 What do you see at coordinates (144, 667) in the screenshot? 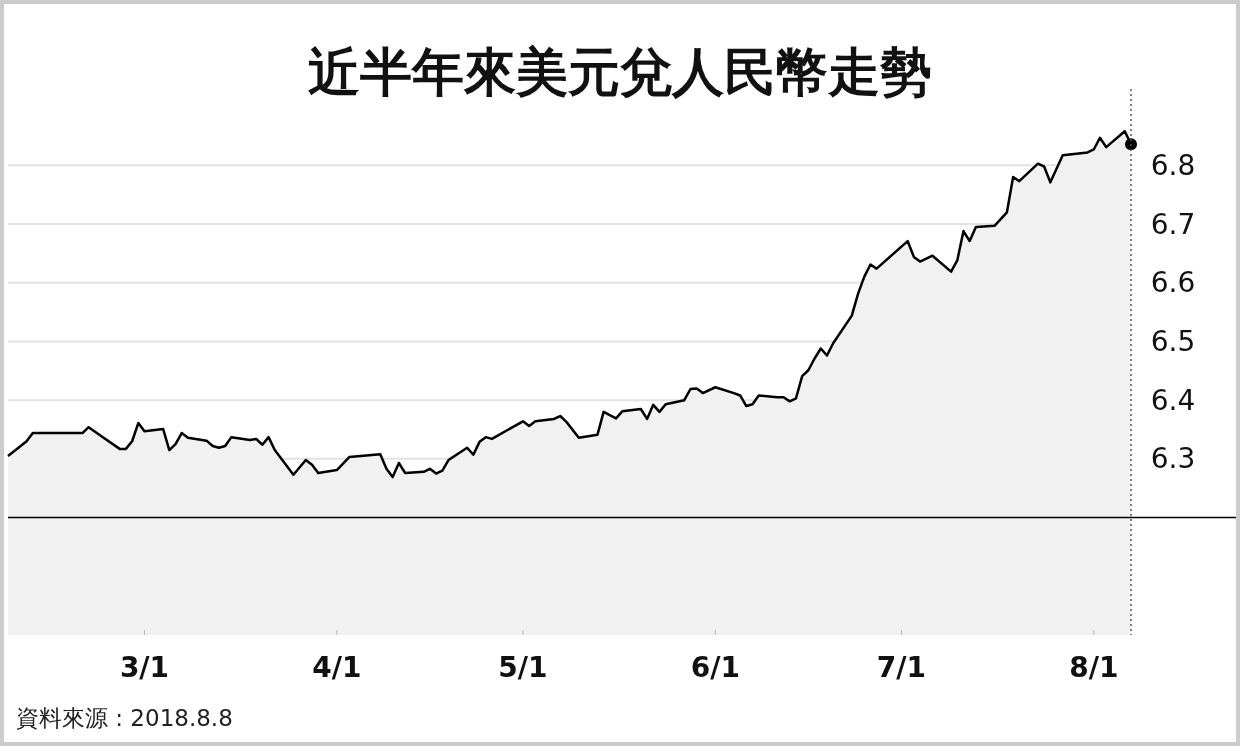
I see `x-tick-label: 3/1` at bounding box center [144, 667].